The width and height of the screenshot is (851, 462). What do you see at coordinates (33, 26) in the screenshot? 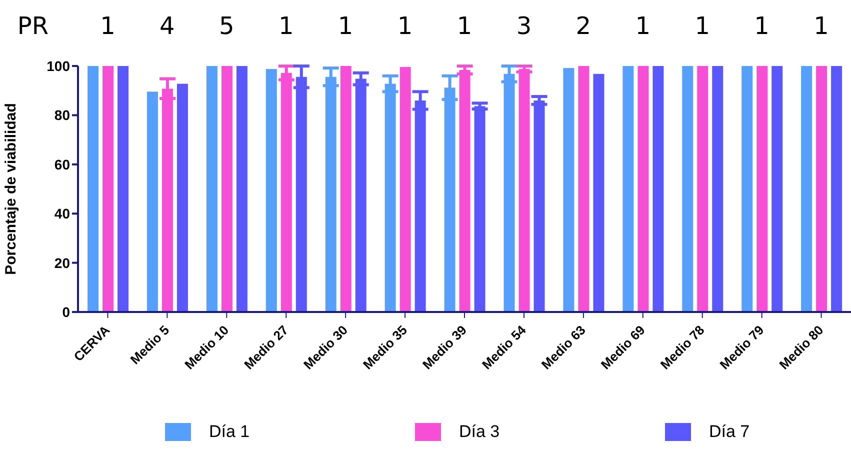
I see `text: PR` at bounding box center [33, 26].